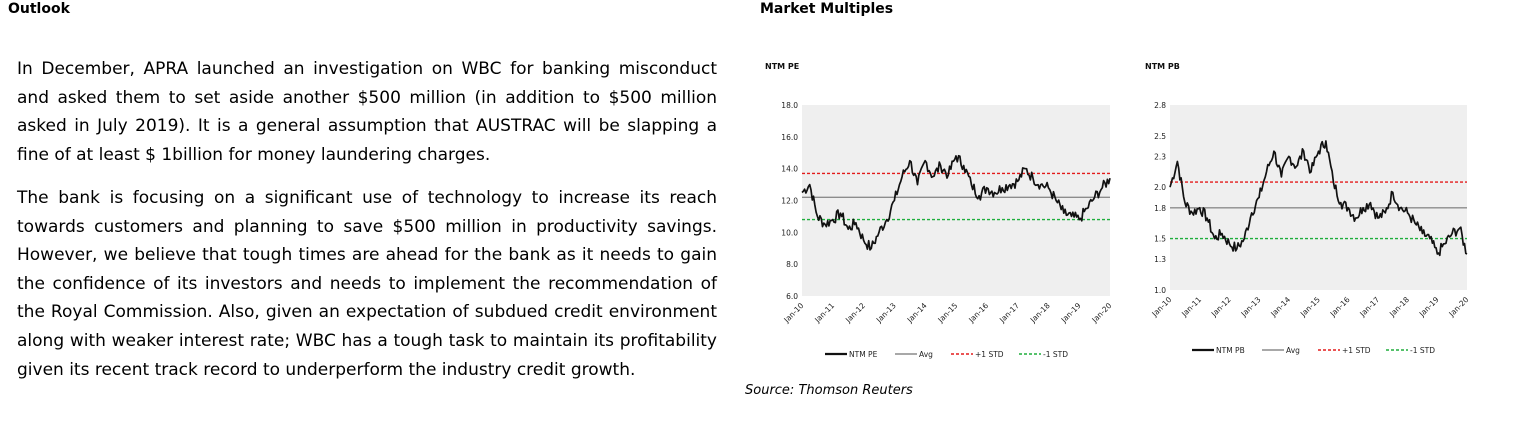 Image resolution: width=1529 pixels, height=421 pixels. I want to click on pe-chart-title: NTM PE, so click(782, 66).